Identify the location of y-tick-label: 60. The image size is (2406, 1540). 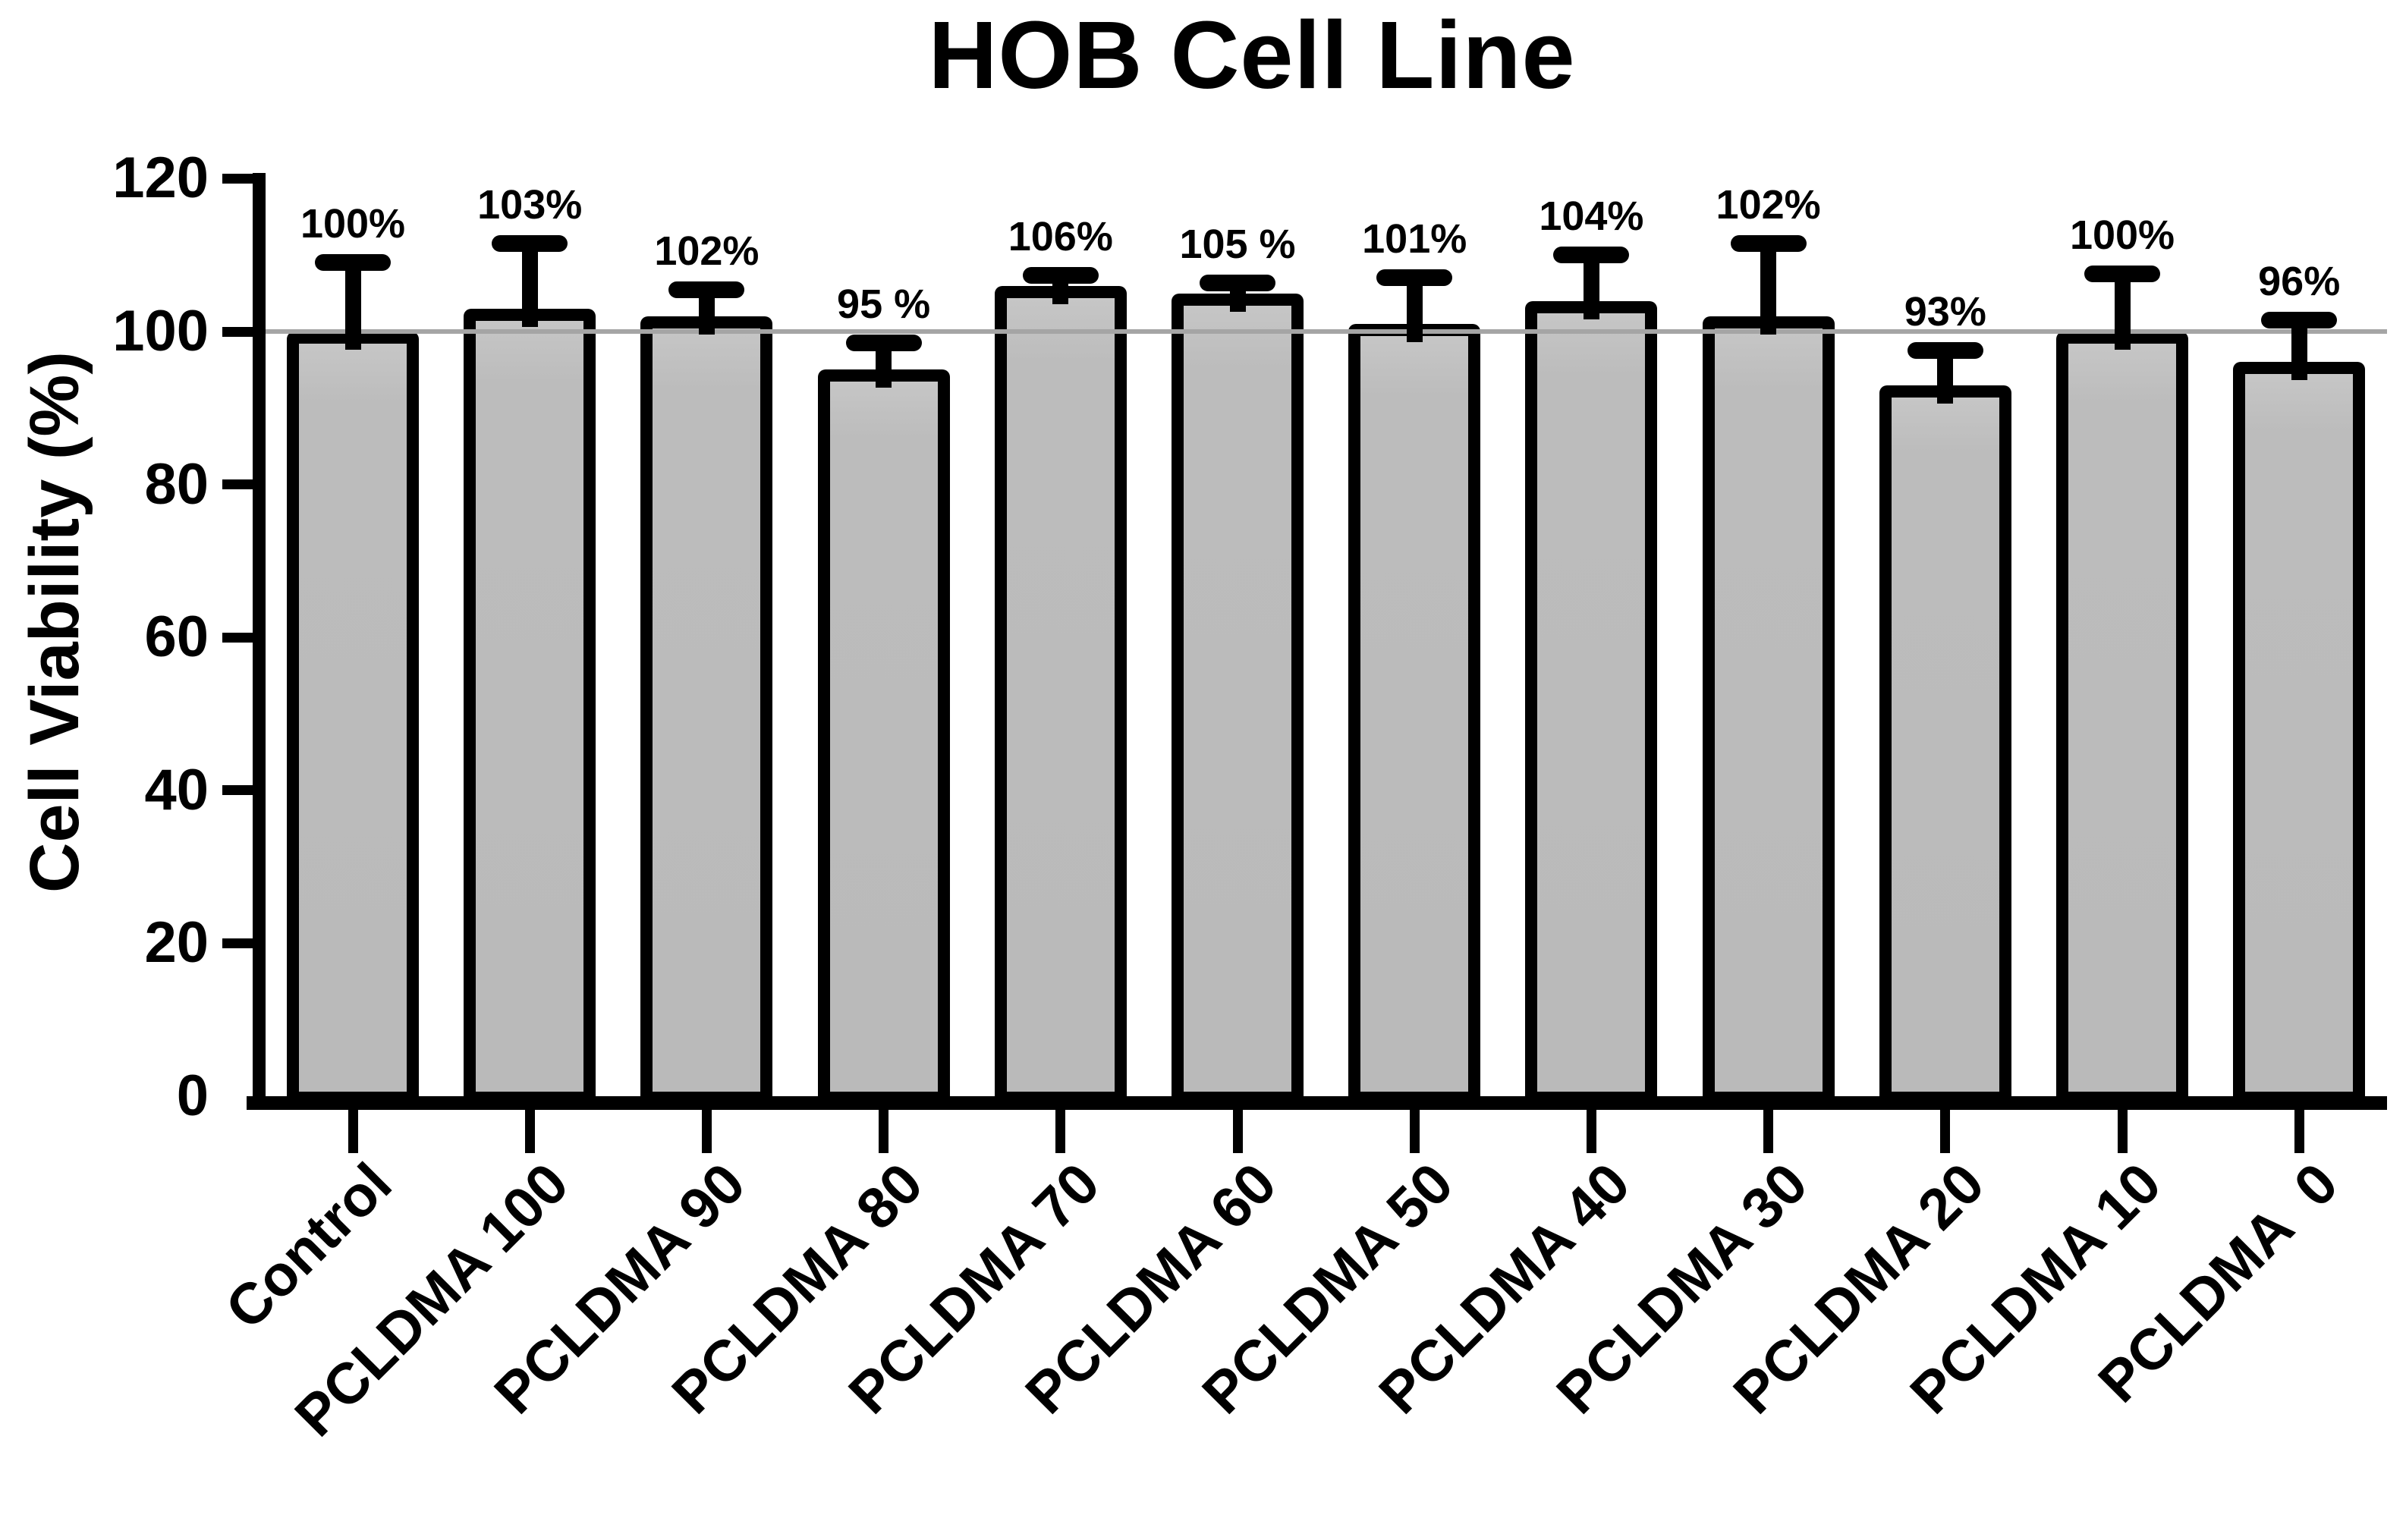
(176, 637).